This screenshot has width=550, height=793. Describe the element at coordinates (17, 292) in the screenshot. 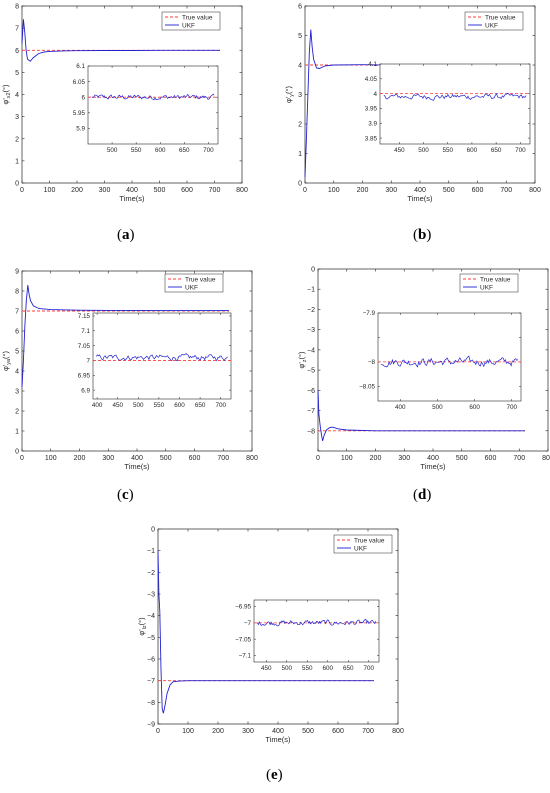

I see `y-tick-label: 8` at that location.